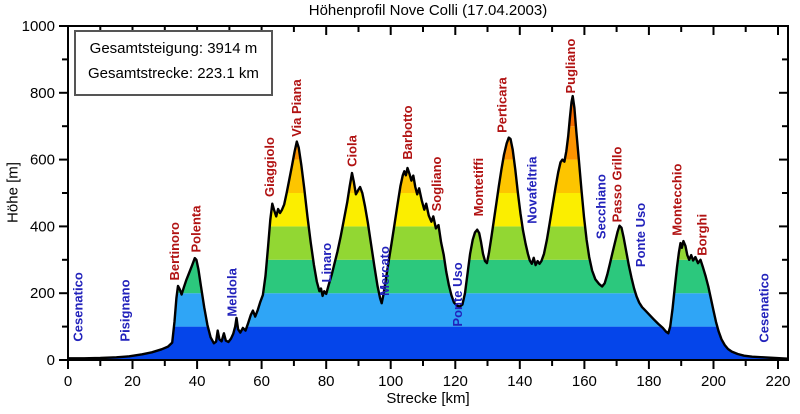 The image size is (800, 414). What do you see at coordinates (68, 381) in the screenshot?
I see `x-tick-label: 0` at bounding box center [68, 381].